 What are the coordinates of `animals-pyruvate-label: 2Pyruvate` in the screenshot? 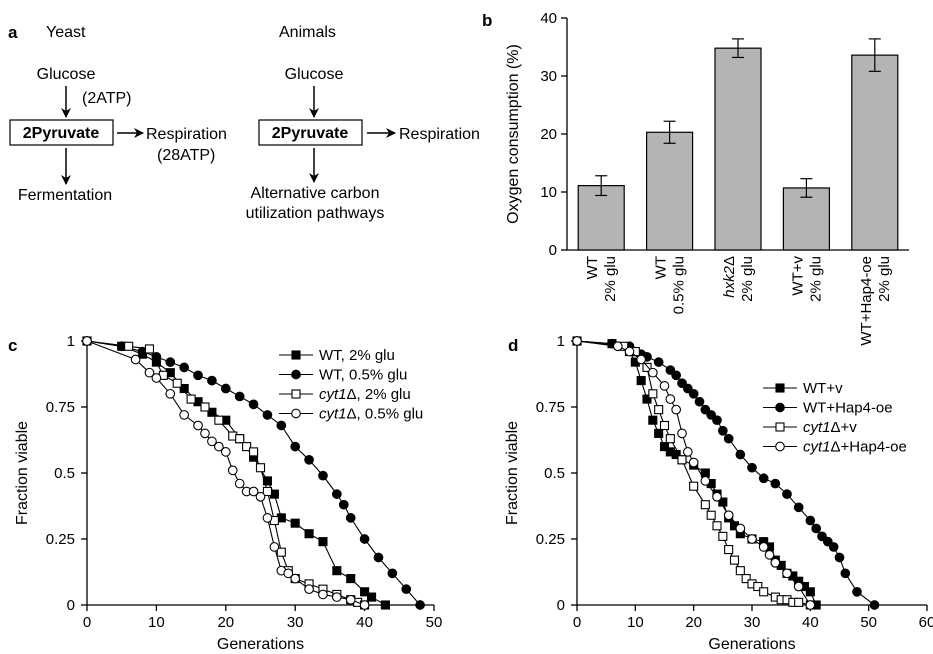 It's located at (310, 133).